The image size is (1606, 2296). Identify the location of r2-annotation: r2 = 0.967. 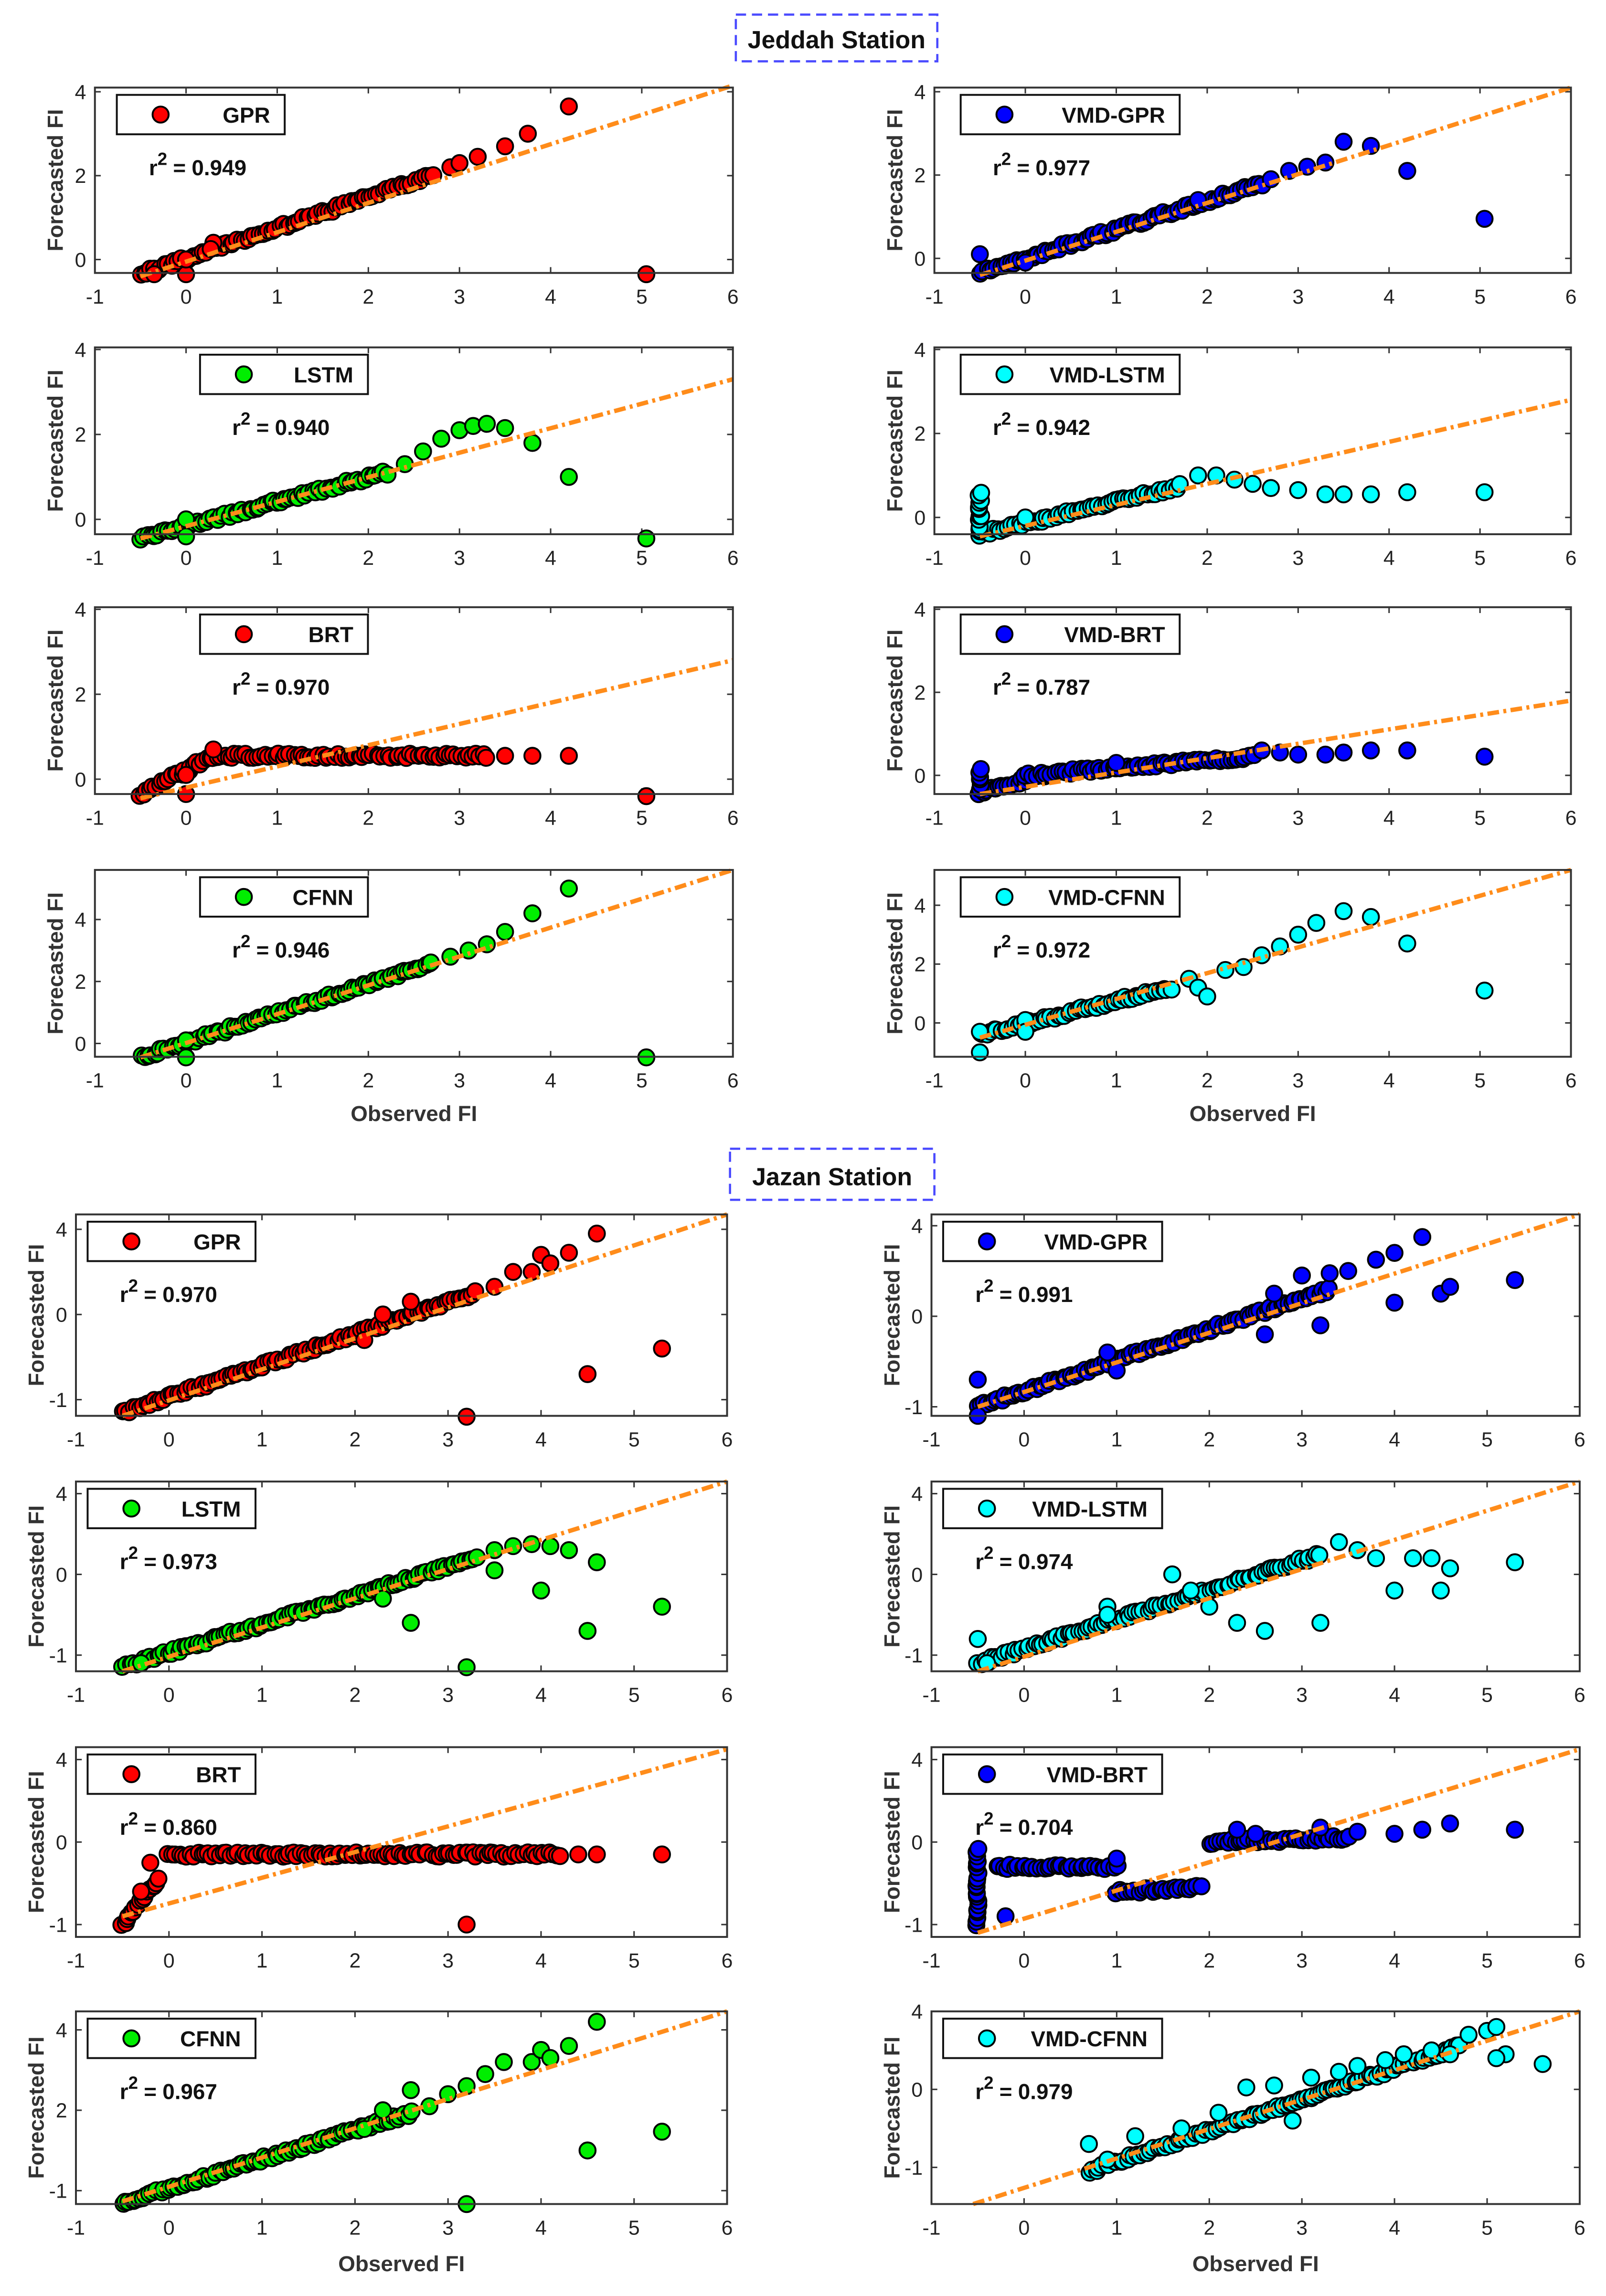
(169, 2088).